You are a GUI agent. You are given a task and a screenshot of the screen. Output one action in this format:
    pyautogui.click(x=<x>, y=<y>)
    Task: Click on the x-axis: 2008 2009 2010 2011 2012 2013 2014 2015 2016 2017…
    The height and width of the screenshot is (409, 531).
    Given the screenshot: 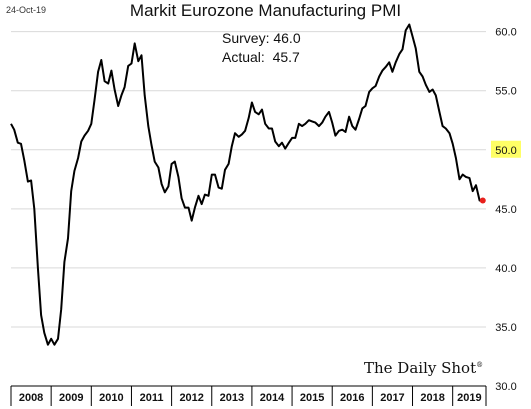 What is the action you would take?
    pyautogui.click(x=248, y=395)
    